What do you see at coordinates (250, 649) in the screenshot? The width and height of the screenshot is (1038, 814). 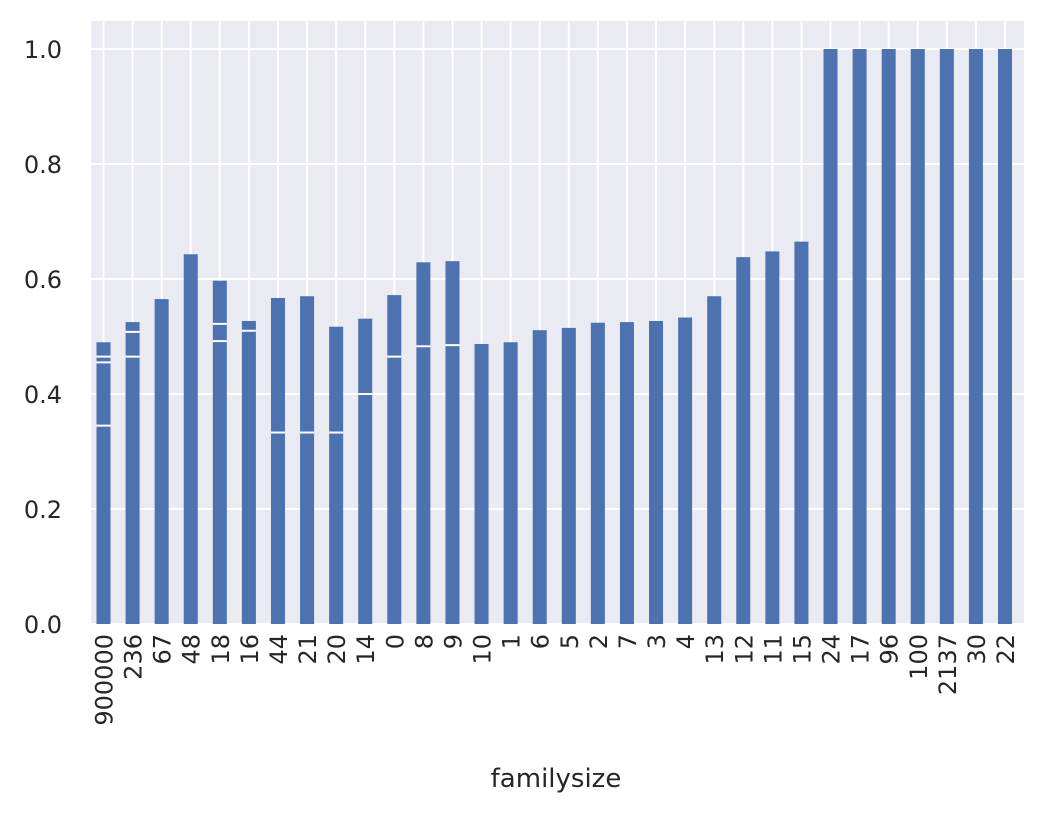 I see `x-tick-label: 16` at bounding box center [250, 649].